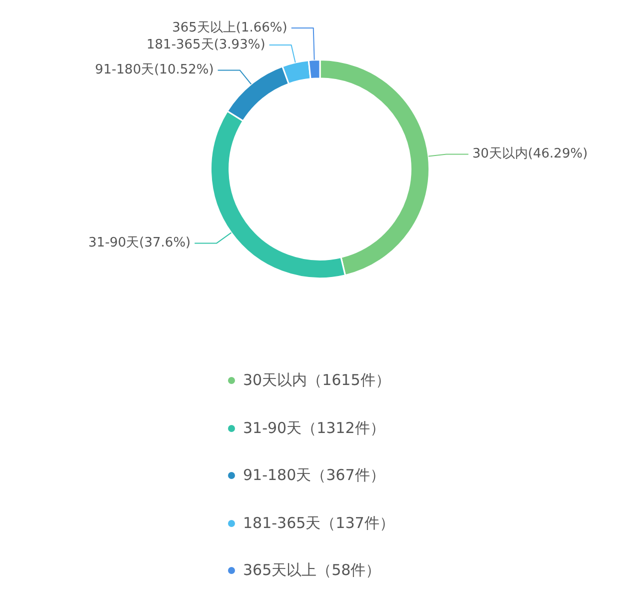 The width and height of the screenshot is (640, 592). I want to click on legend-label: 365天以上（58件）, so click(312, 570).